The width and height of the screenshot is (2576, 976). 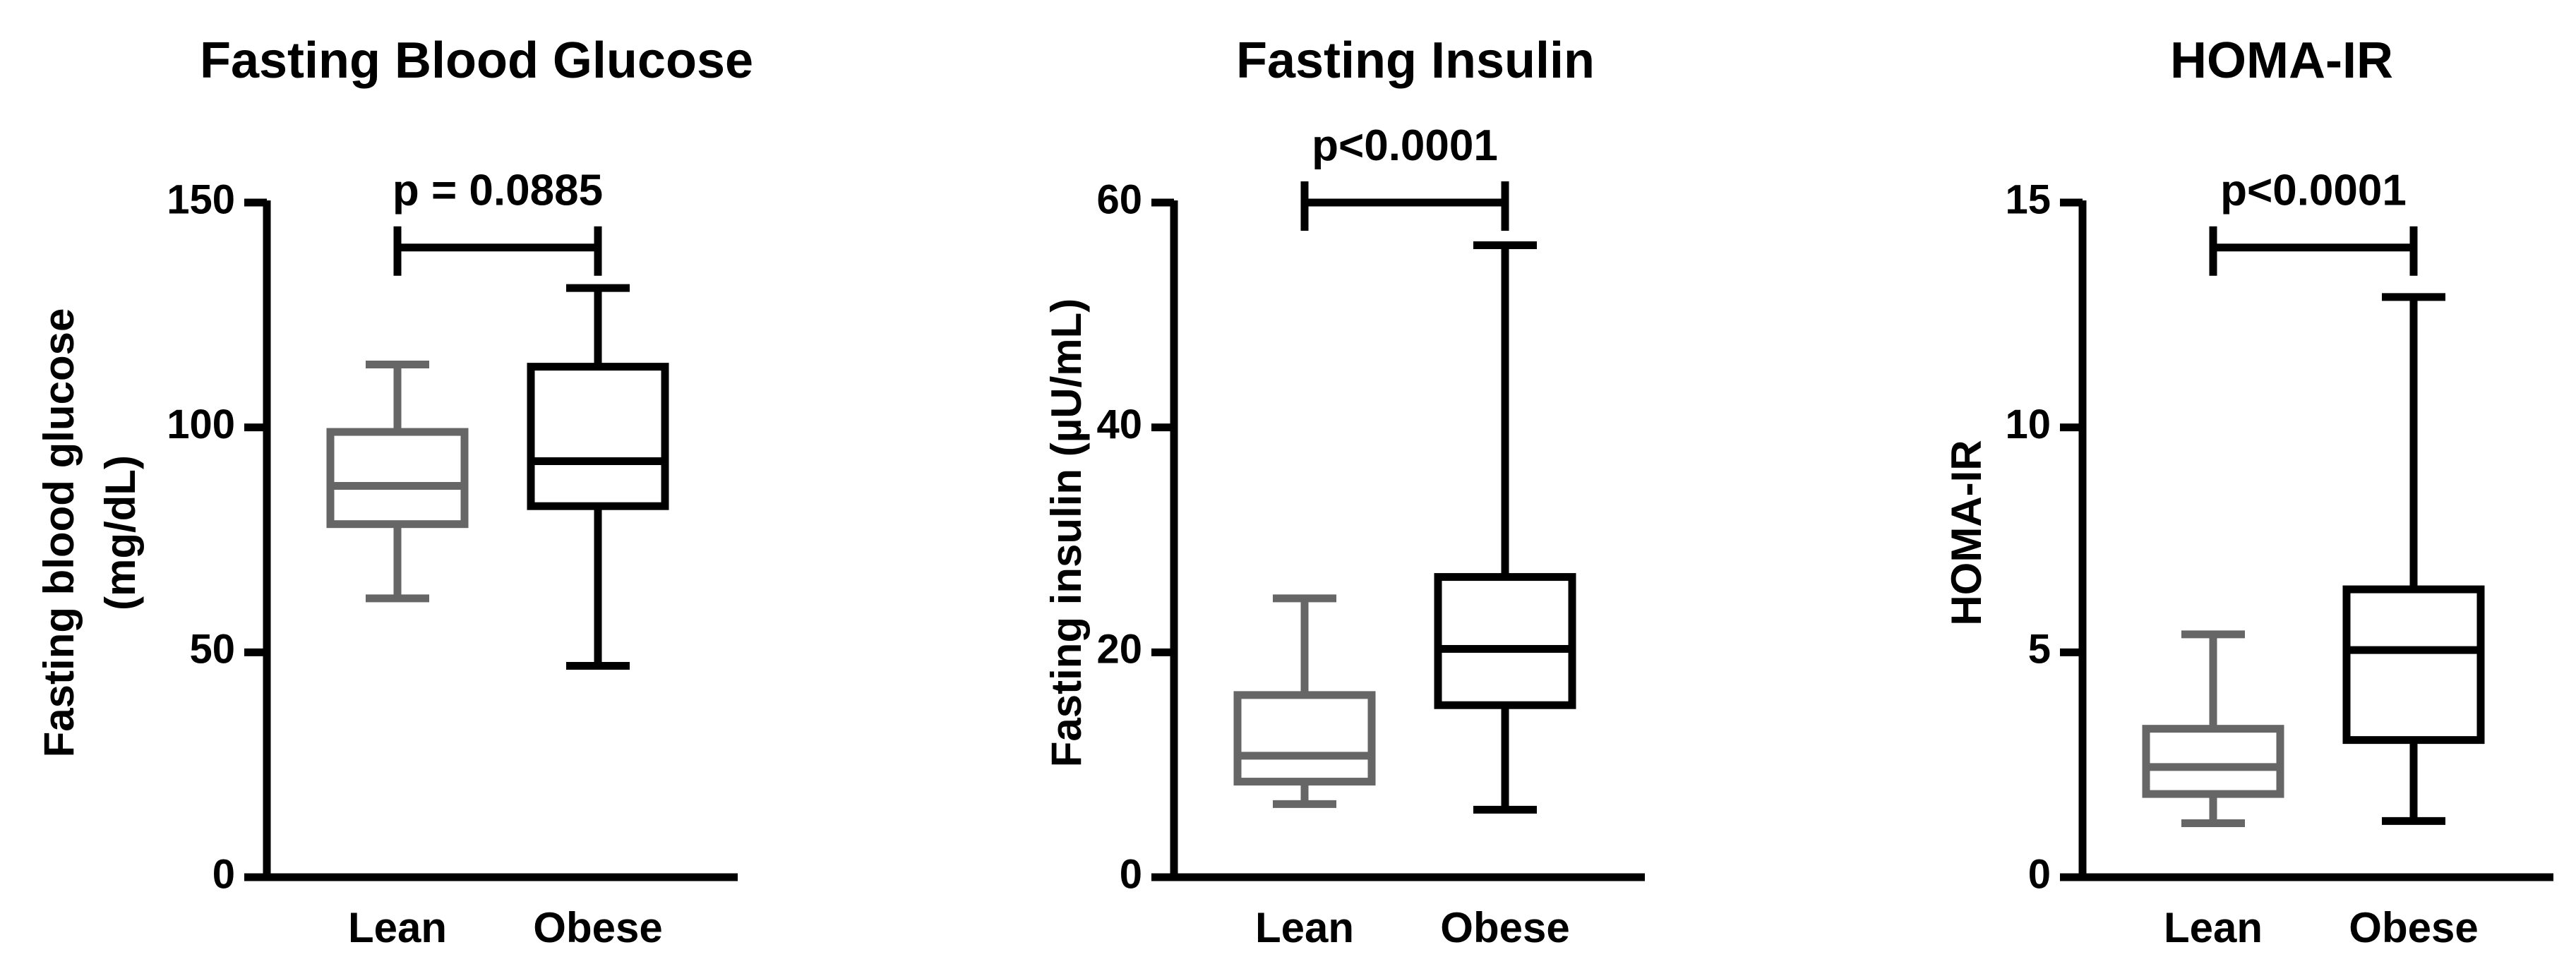 I want to click on y-axis-label: HOMA-IR, so click(x=1966, y=532).